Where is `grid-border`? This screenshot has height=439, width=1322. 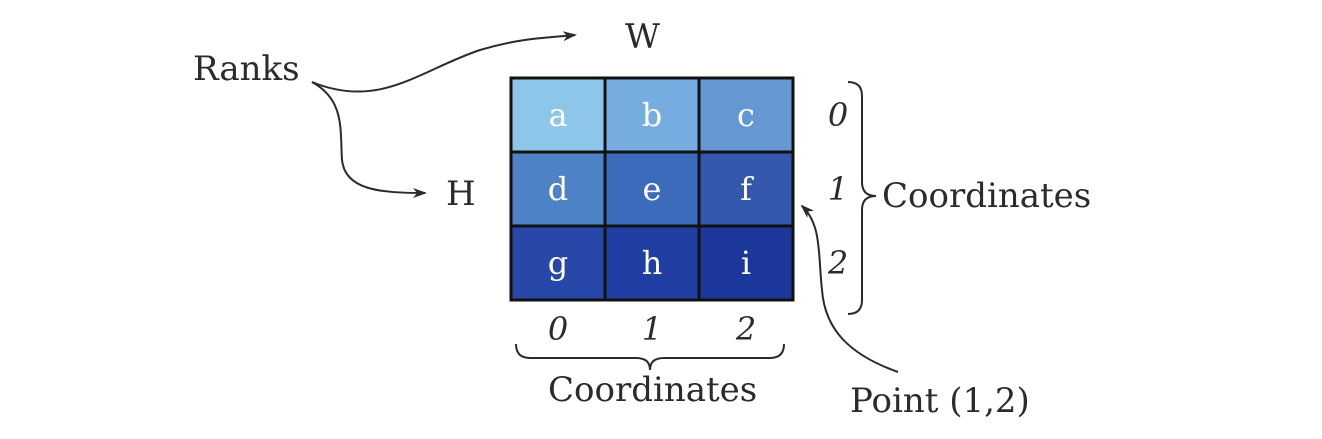
grid-border is located at coordinates (652, 189).